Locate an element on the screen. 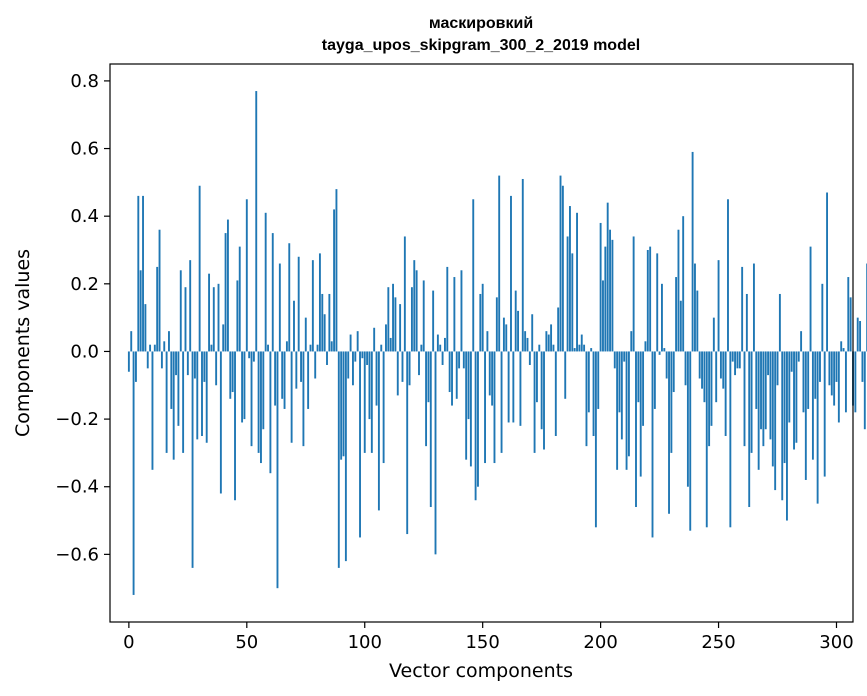 The width and height of the screenshot is (867, 696). y-tick-label: 0.6 is located at coordinates (84, 149).